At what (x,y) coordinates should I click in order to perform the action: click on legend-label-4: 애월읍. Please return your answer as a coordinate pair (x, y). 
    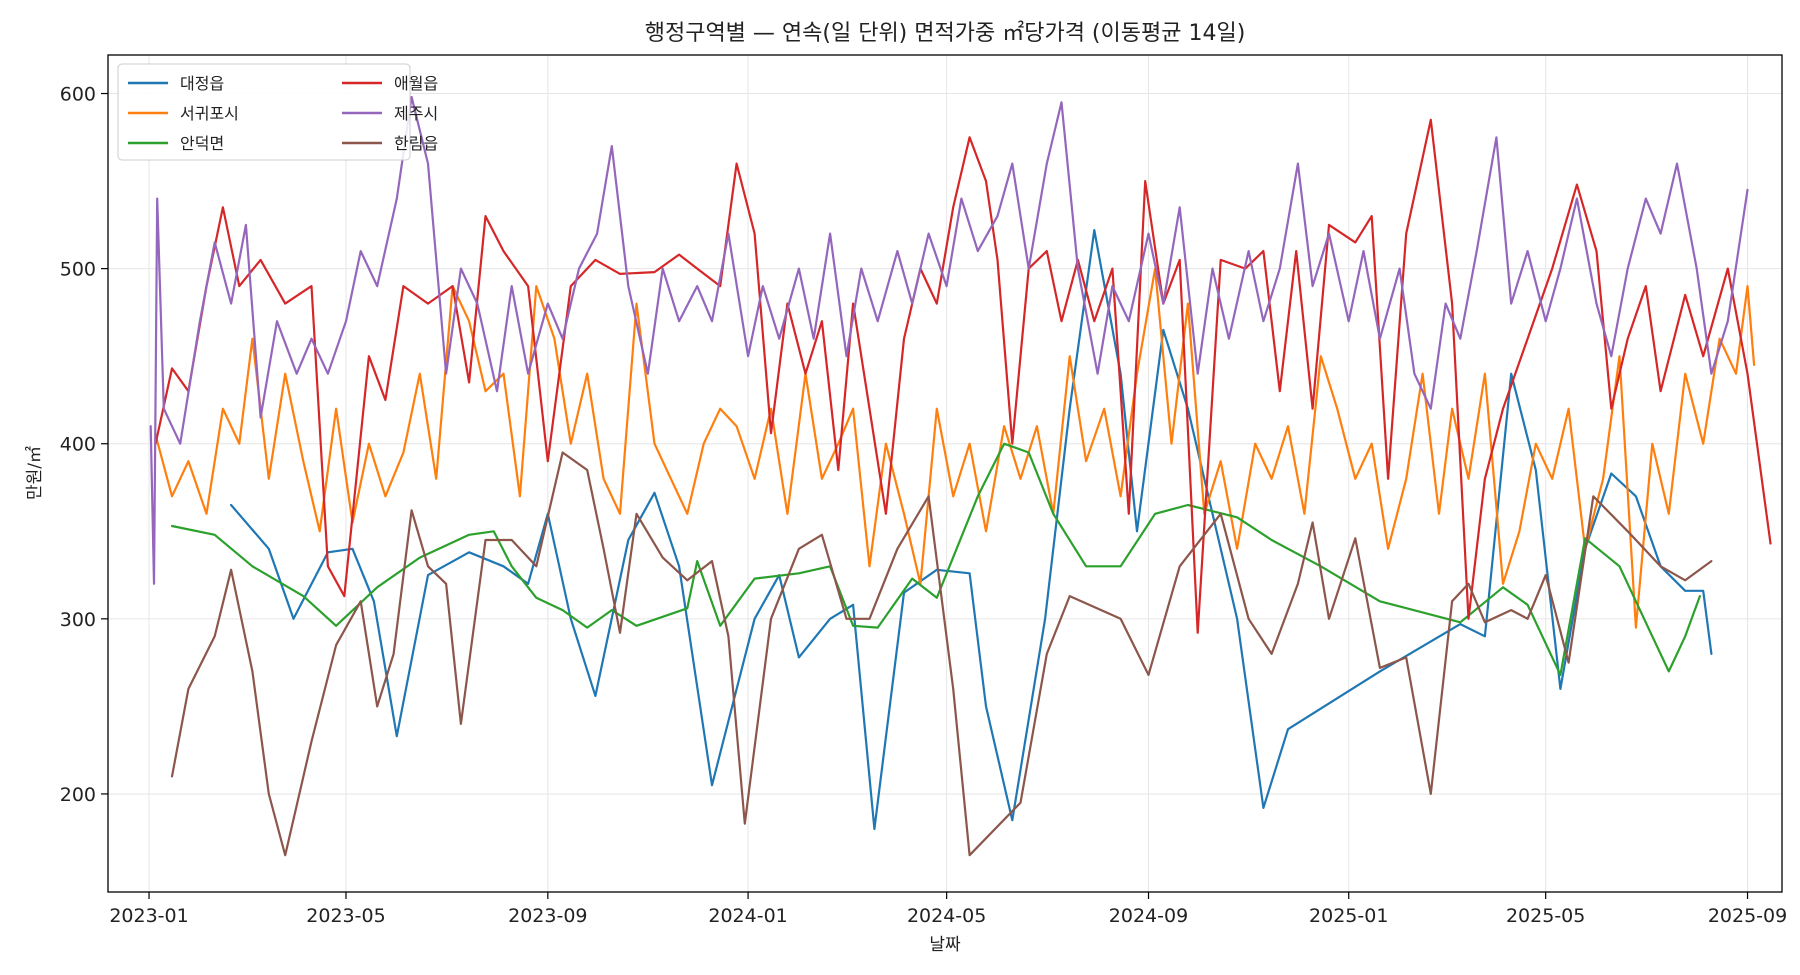
    Looking at the image, I should click on (416, 83).